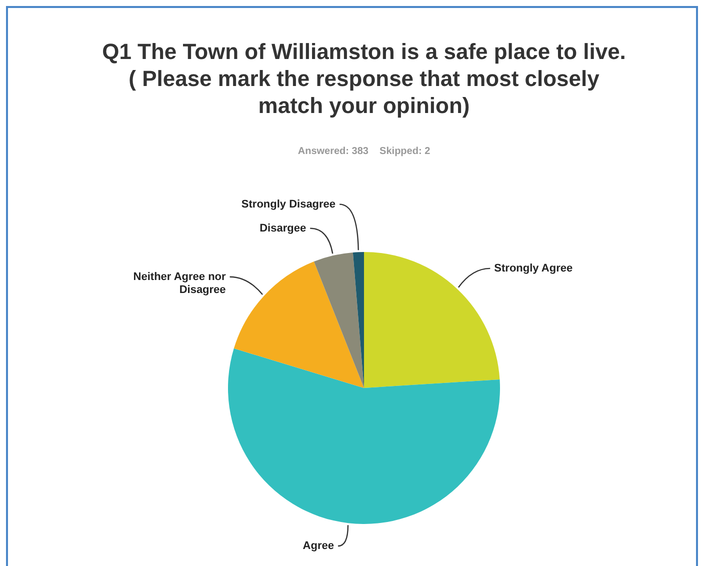 The image size is (708, 566). What do you see at coordinates (283, 228) in the screenshot?
I see `slice-label: Disargee` at bounding box center [283, 228].